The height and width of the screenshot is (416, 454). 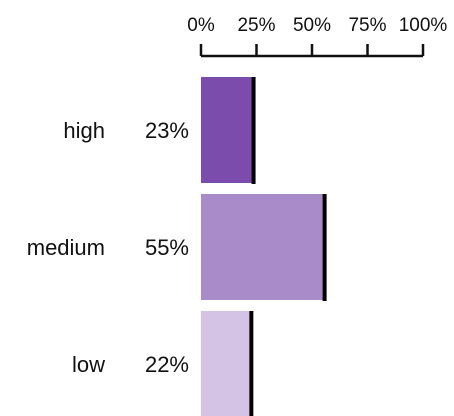 I want to click on x-tick-label: 0%, so click(x=201, y=25).